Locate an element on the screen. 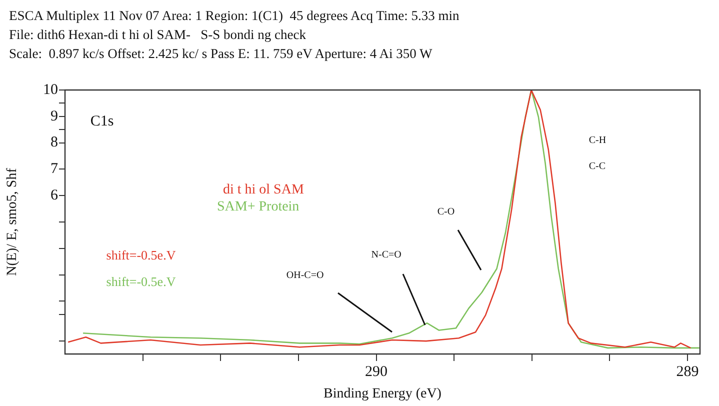  y-tick-label: 7 is located at coordinates (54, 169).